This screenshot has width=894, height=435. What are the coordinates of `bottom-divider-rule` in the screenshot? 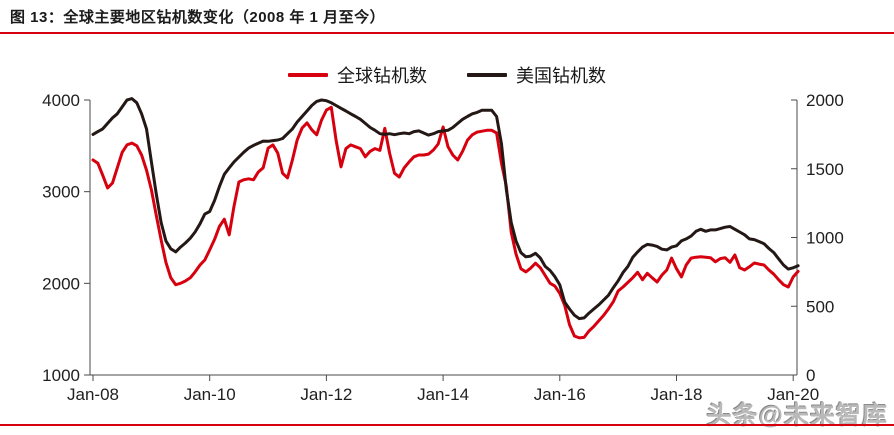 It's located at (447, 425).